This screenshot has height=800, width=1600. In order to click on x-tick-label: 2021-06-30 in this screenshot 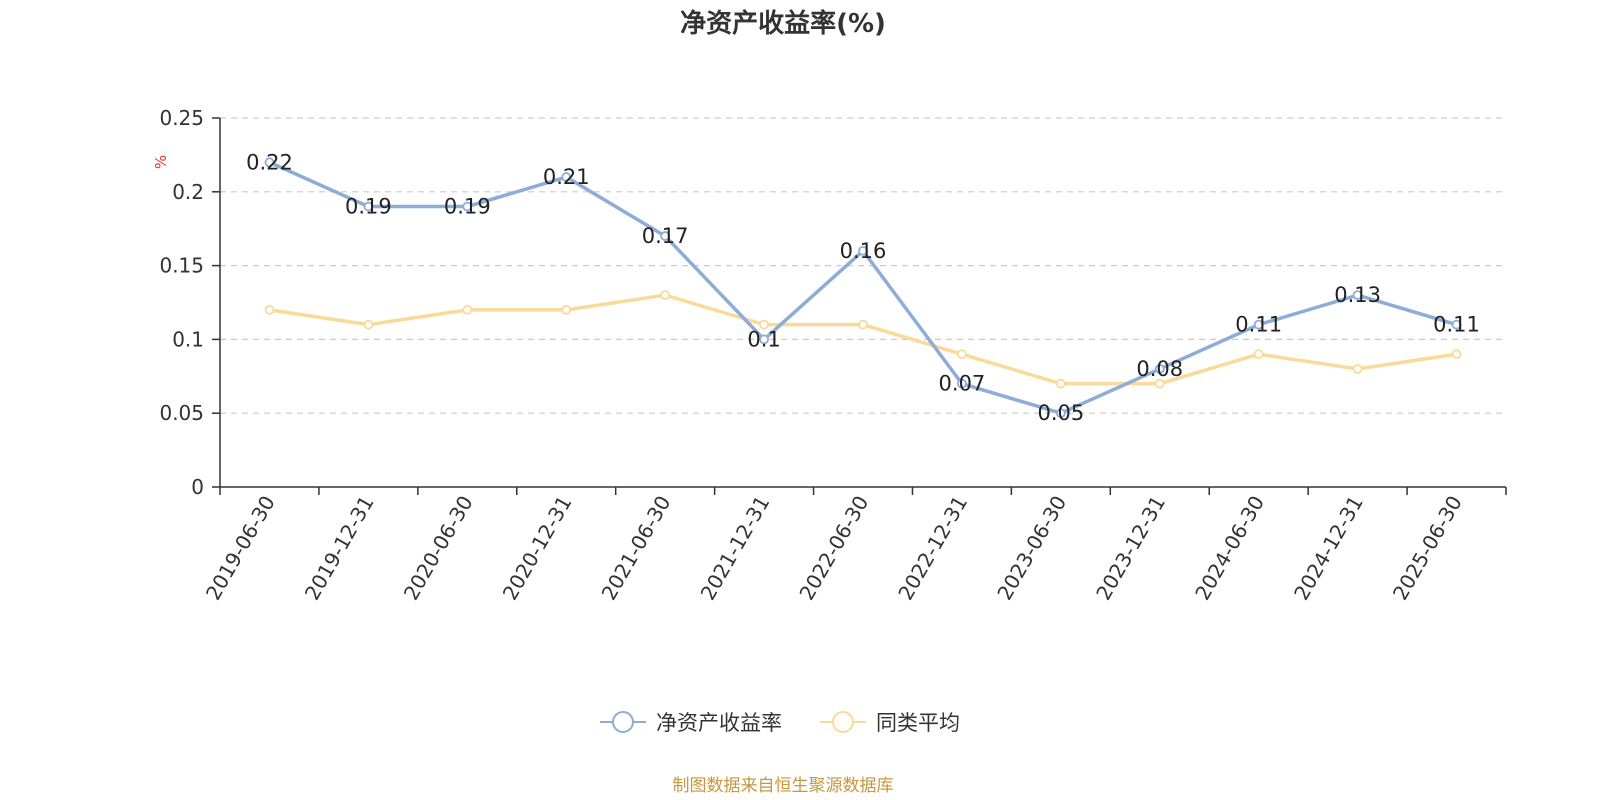, I will do `click(636, 548)`.